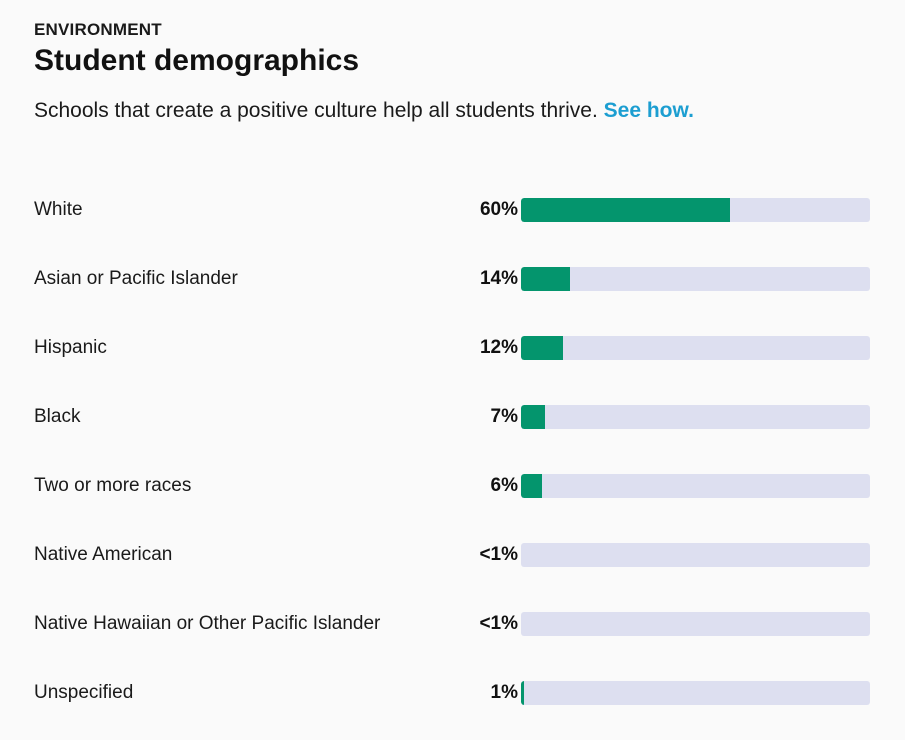 This screenshot has width=905, height=740. Describe the element at coordinates (498, 347) in the screenshot. I see `value-label: 12%` at that location.